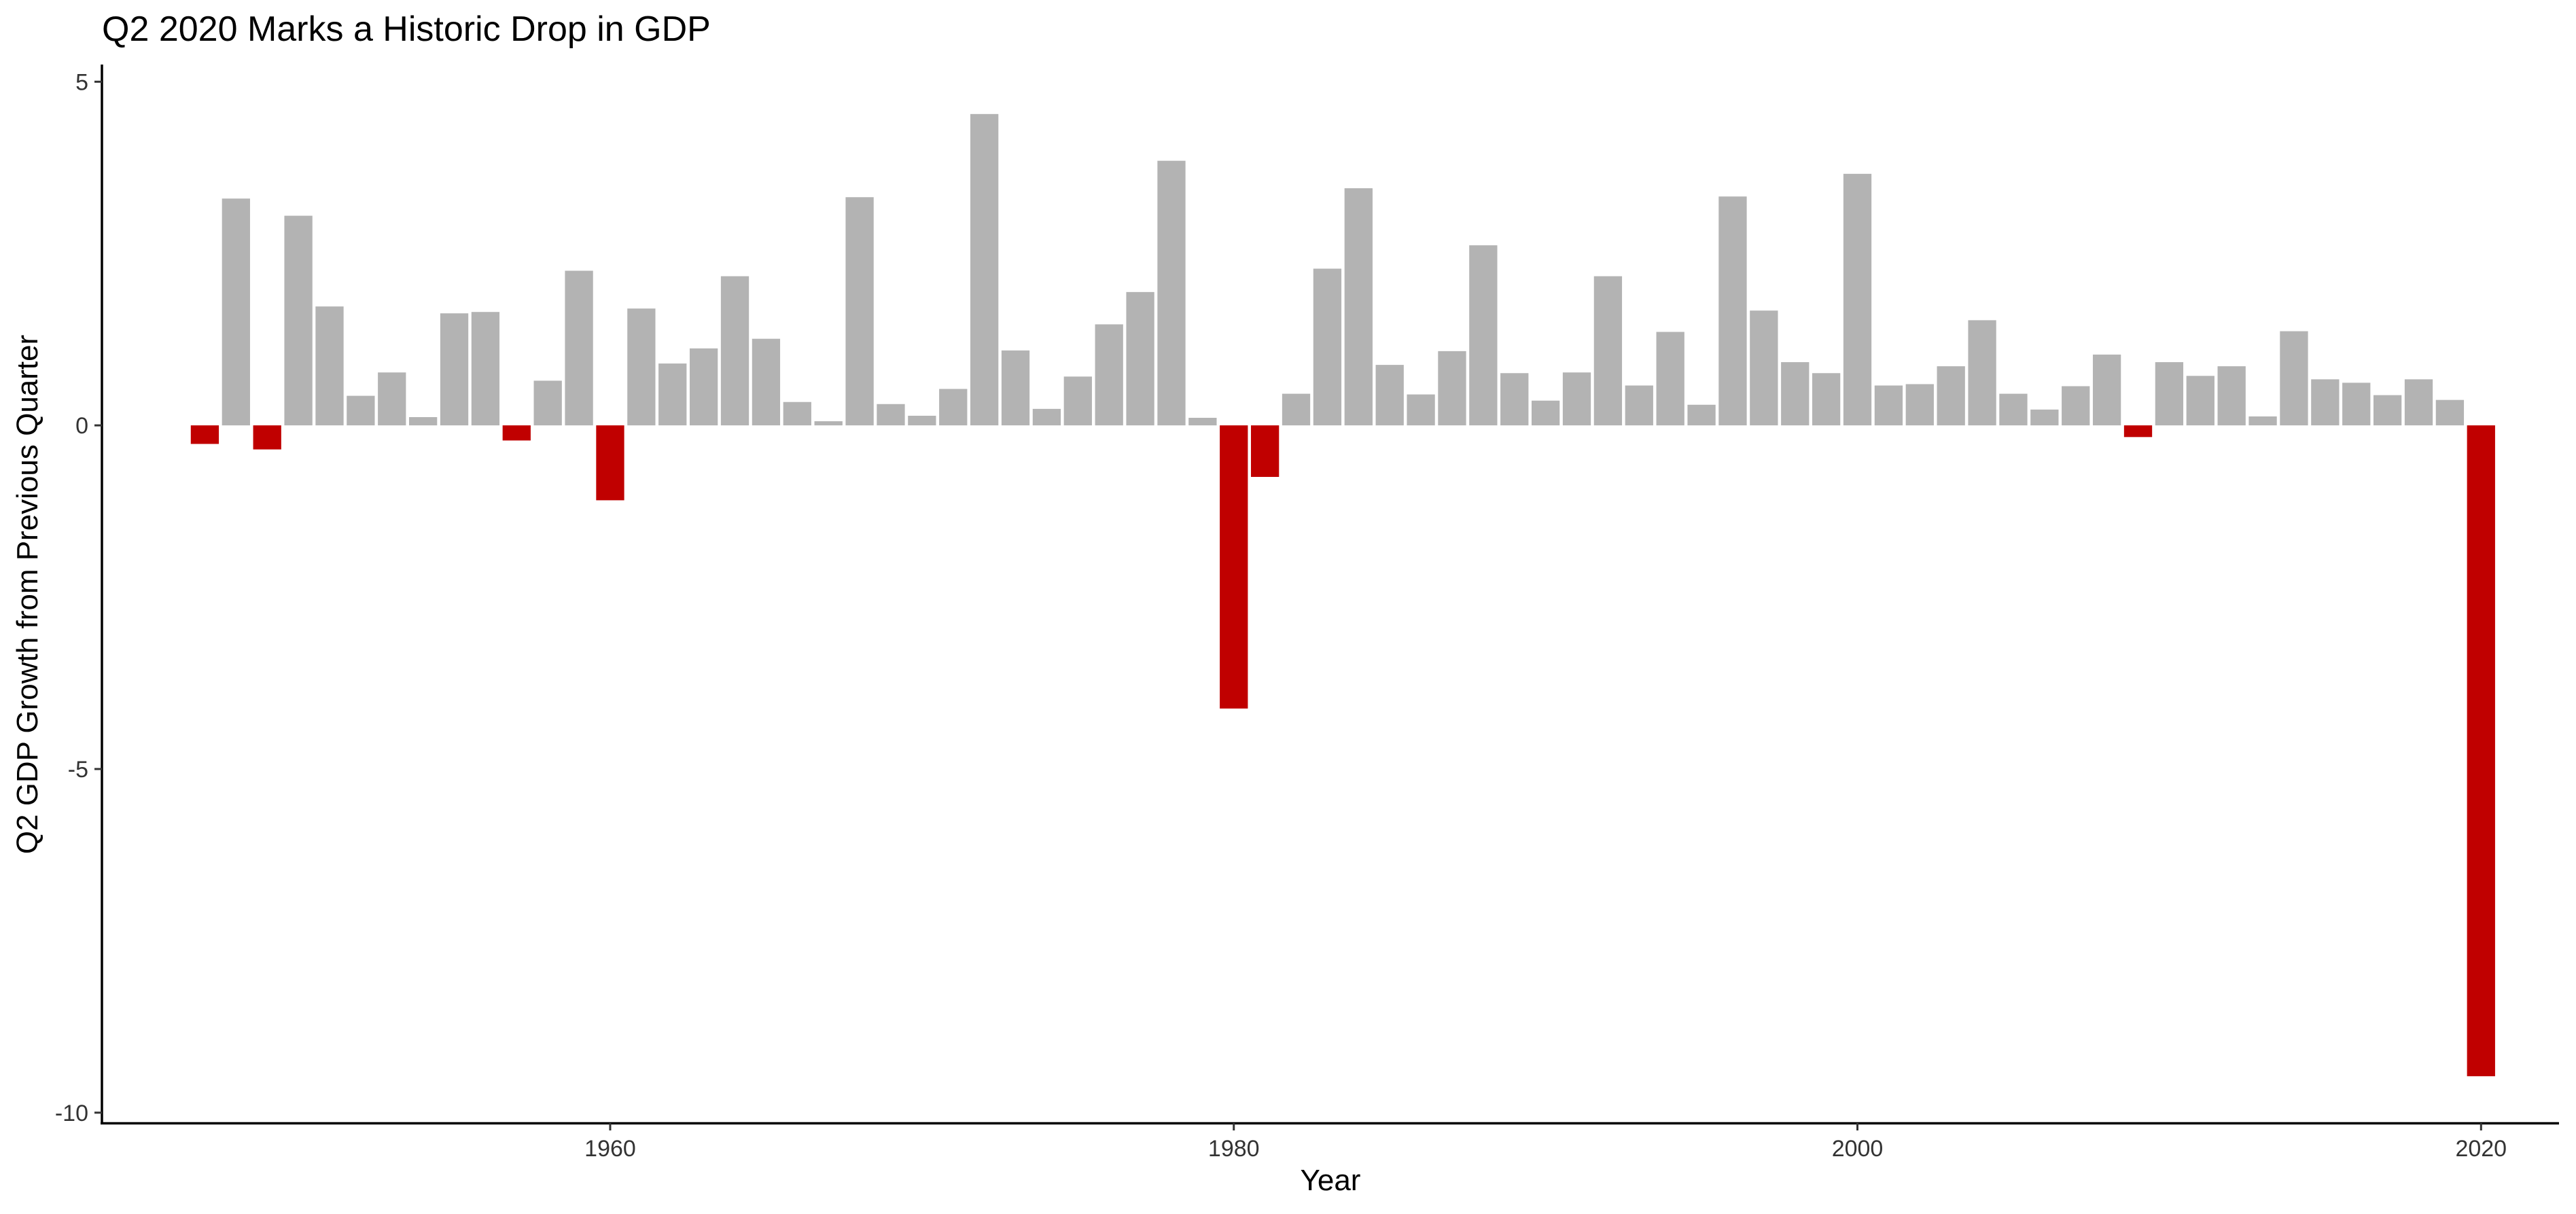 Image resolution: width=2576 pixels, height=1214 pixels. Describe the element at coordinates (423, 421) in the screenshot. I see `bar-1954` at that location.